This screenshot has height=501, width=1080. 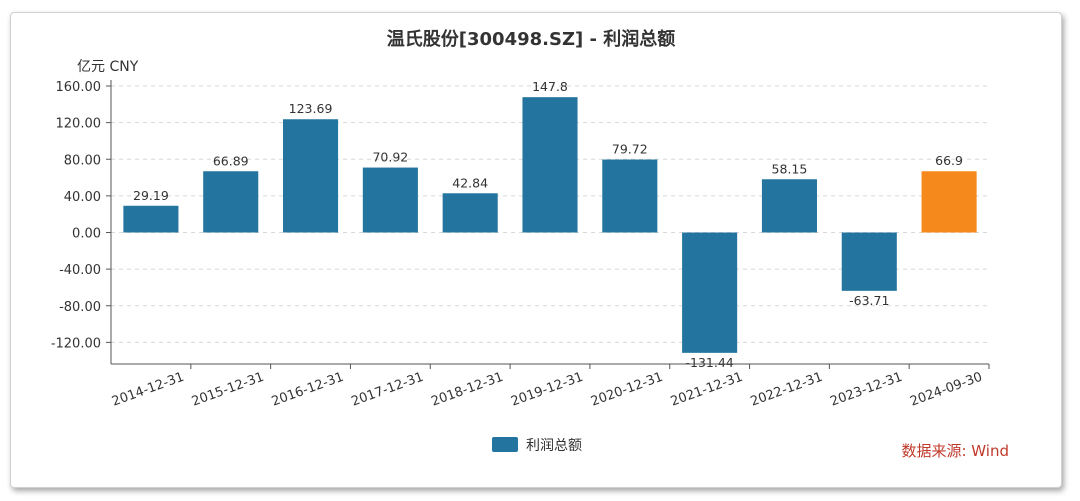 What do you see at coordinates (627, 390) in the screenshot?
I see `x-tick-label: 2020-12-31` at bounding box center [627, 390].